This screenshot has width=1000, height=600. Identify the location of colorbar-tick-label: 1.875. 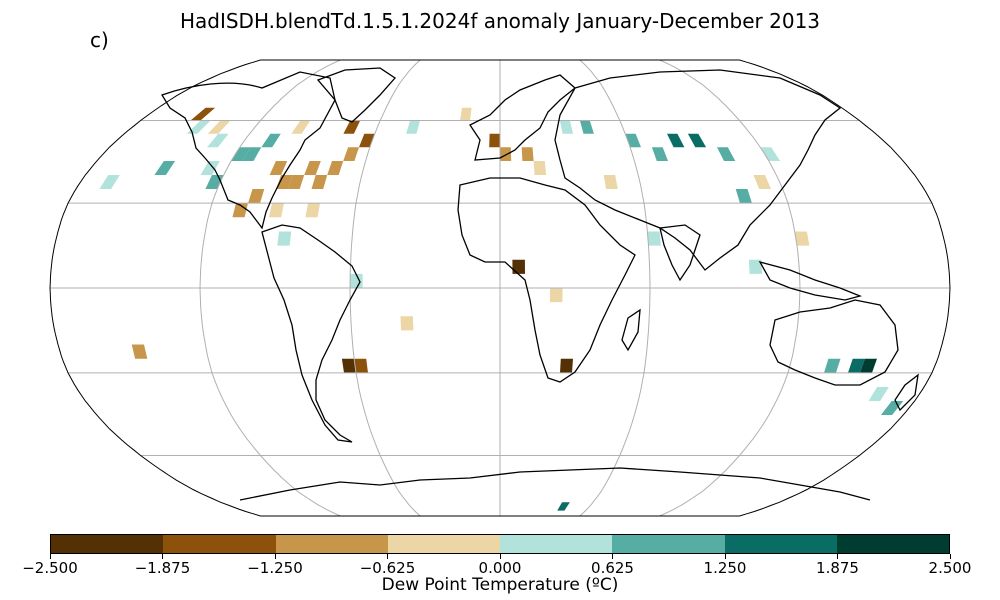
(837, 568).